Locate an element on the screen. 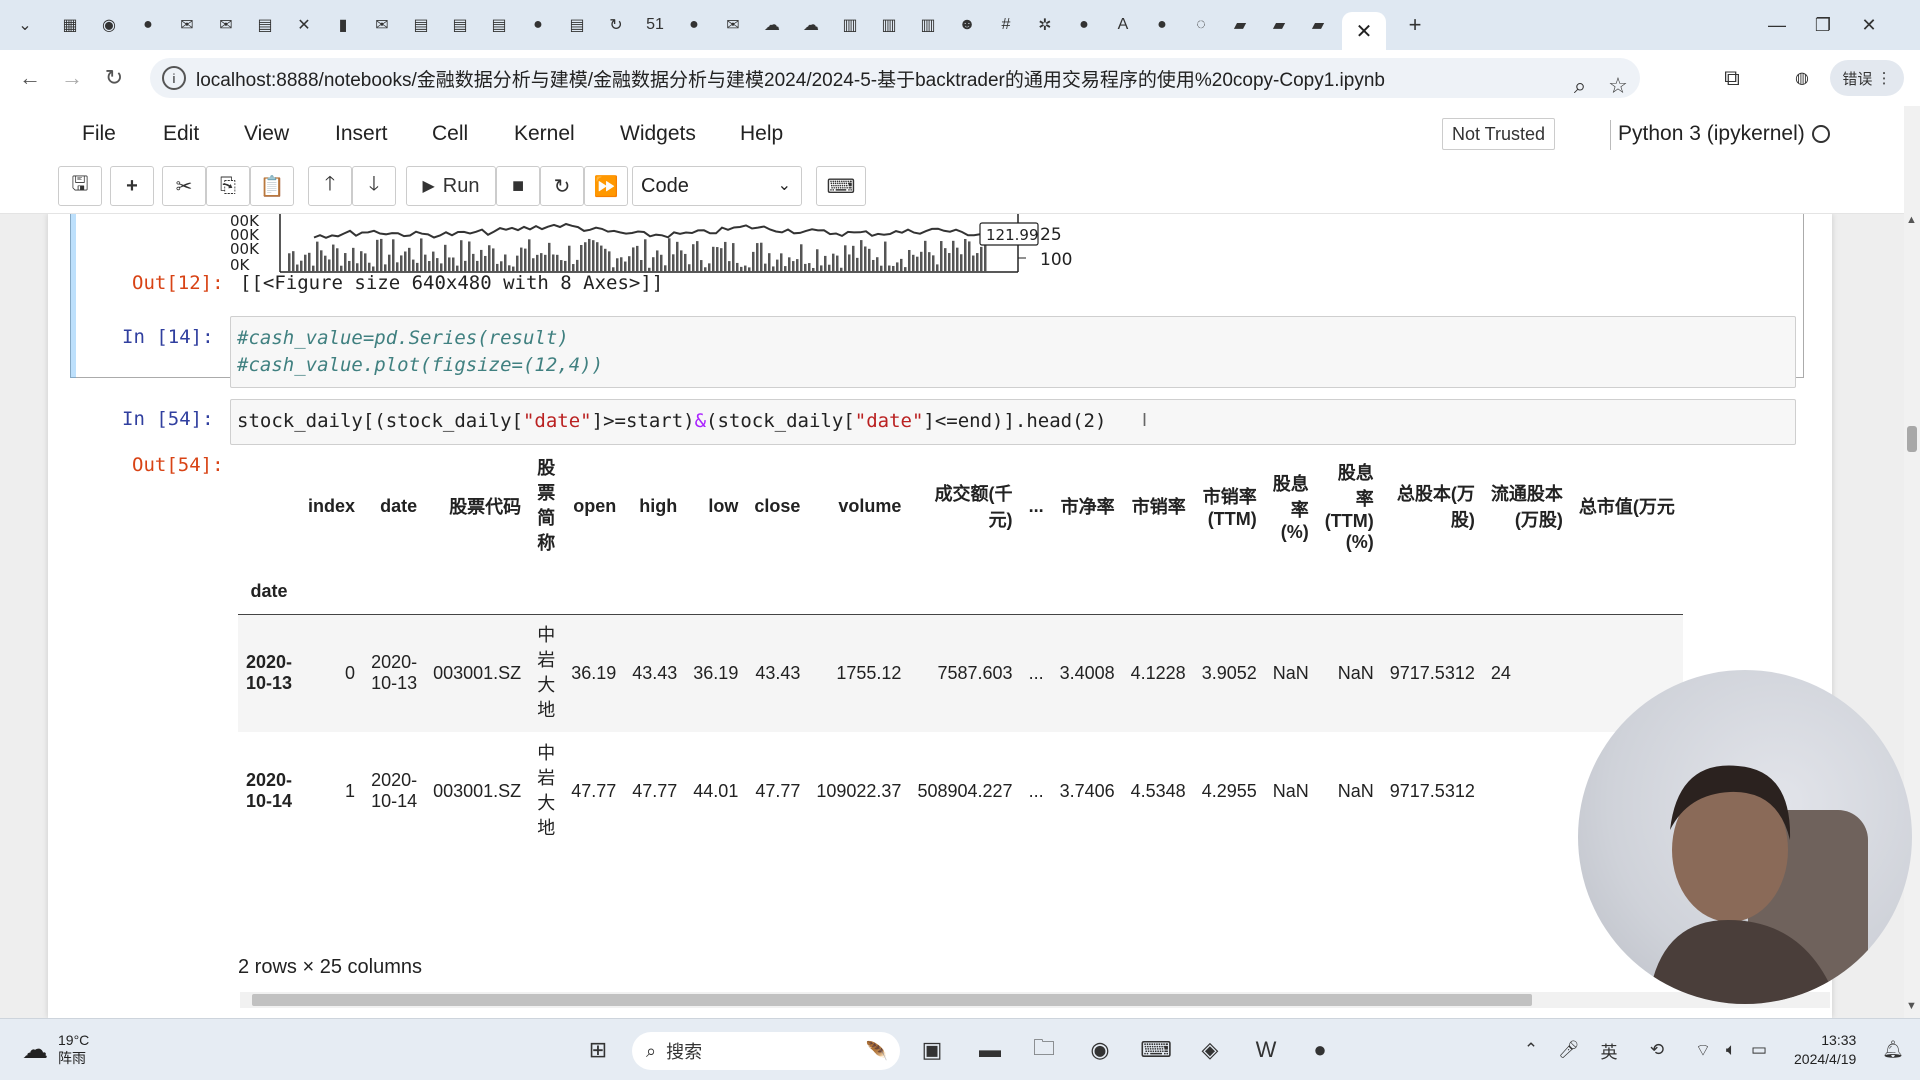 This screenshot has height=1080, width=1920. back-icon: ← is located at coordinates (30, 77).